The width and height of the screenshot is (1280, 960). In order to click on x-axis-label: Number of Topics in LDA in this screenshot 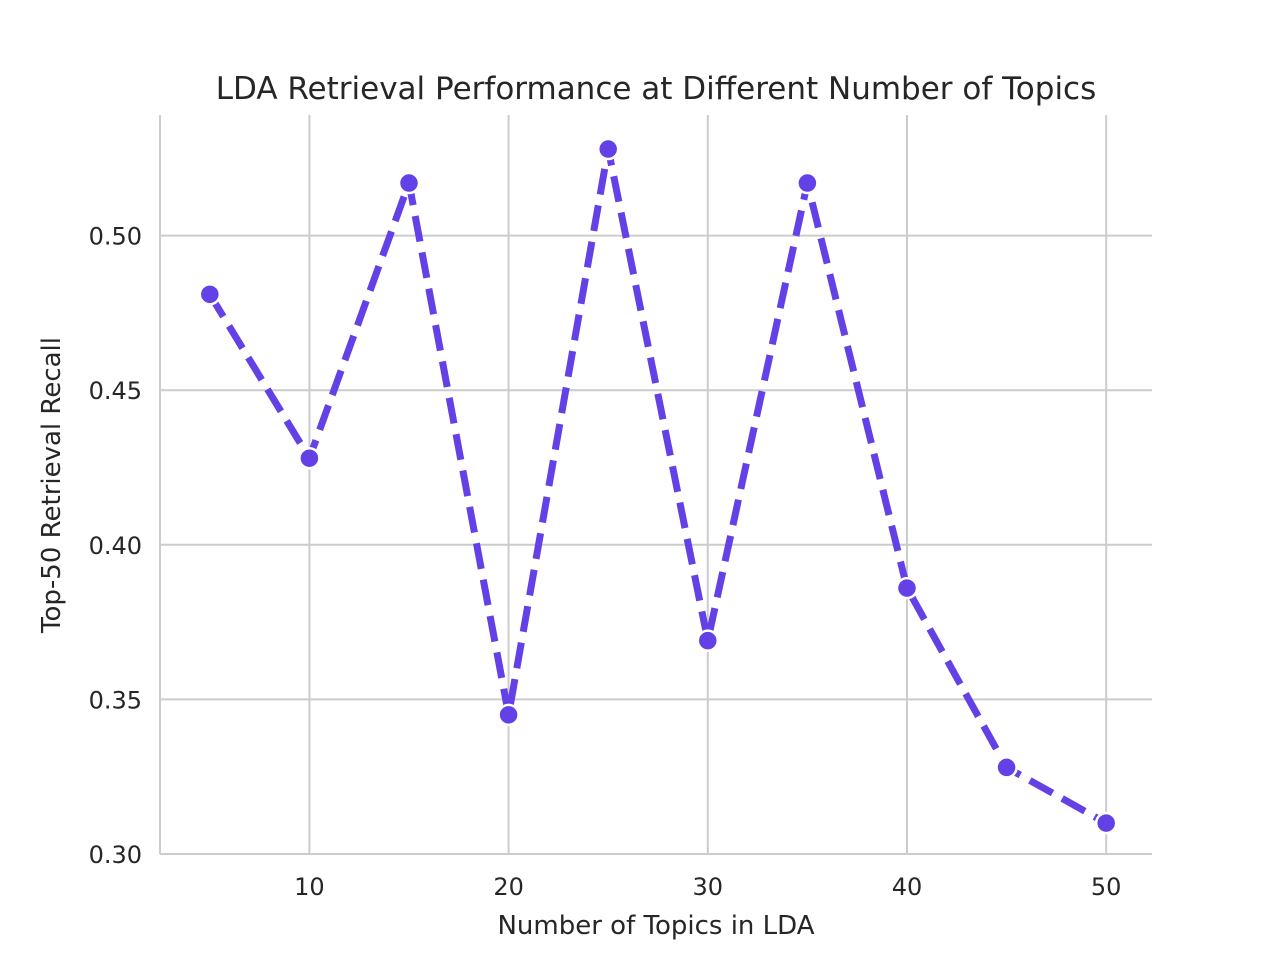, I will do `click(655, 926)`.